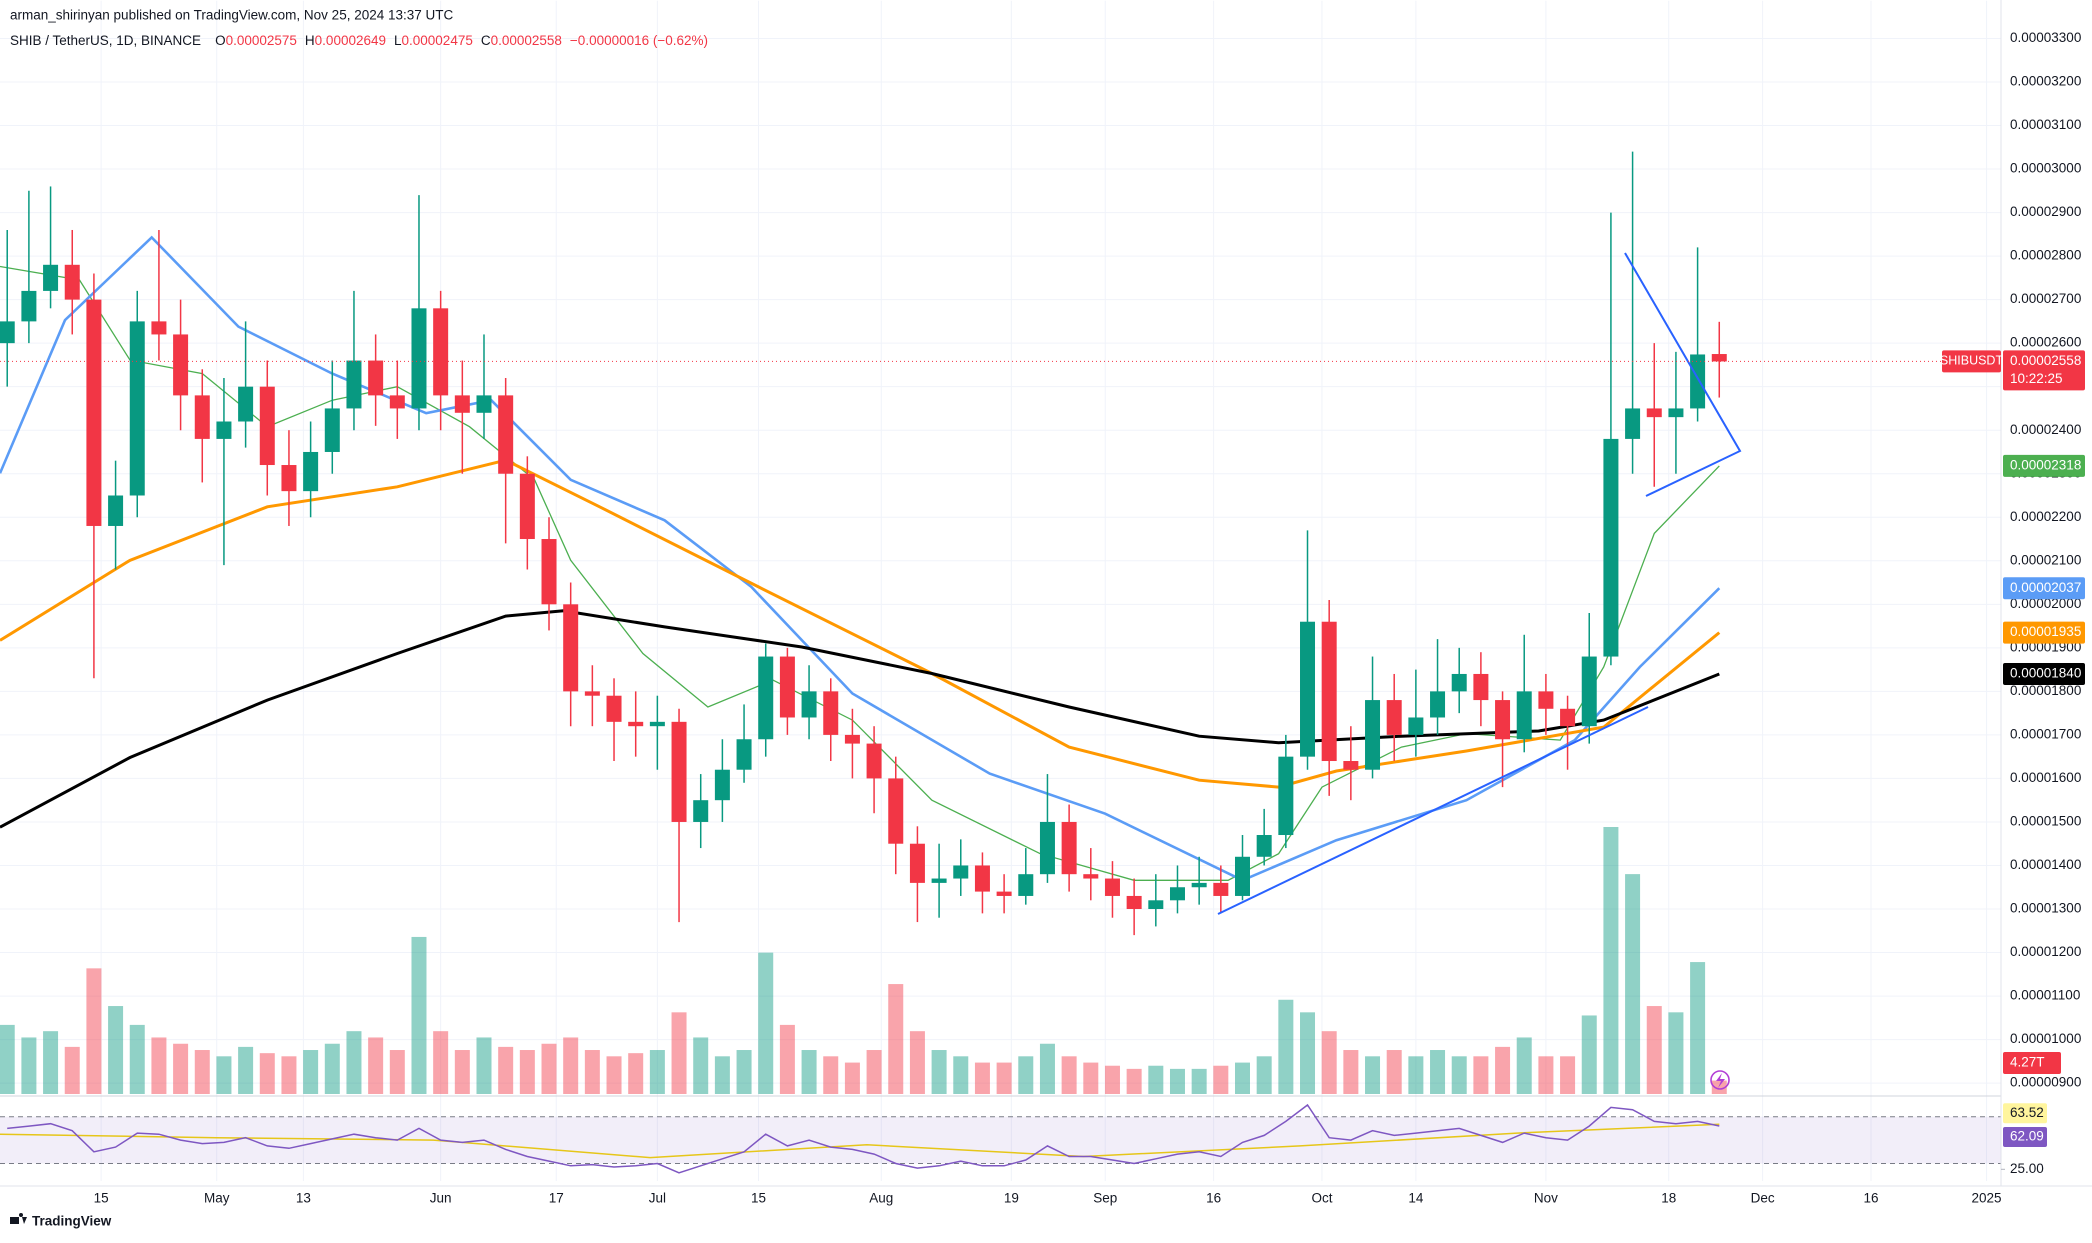 Image resolution: width=2092 pixels, height=1243 pixels. What do you see at coordinates (881, 1198) in the screenshot?
I see `x-tick-label: Aug` at bounding box center [881, 1198].